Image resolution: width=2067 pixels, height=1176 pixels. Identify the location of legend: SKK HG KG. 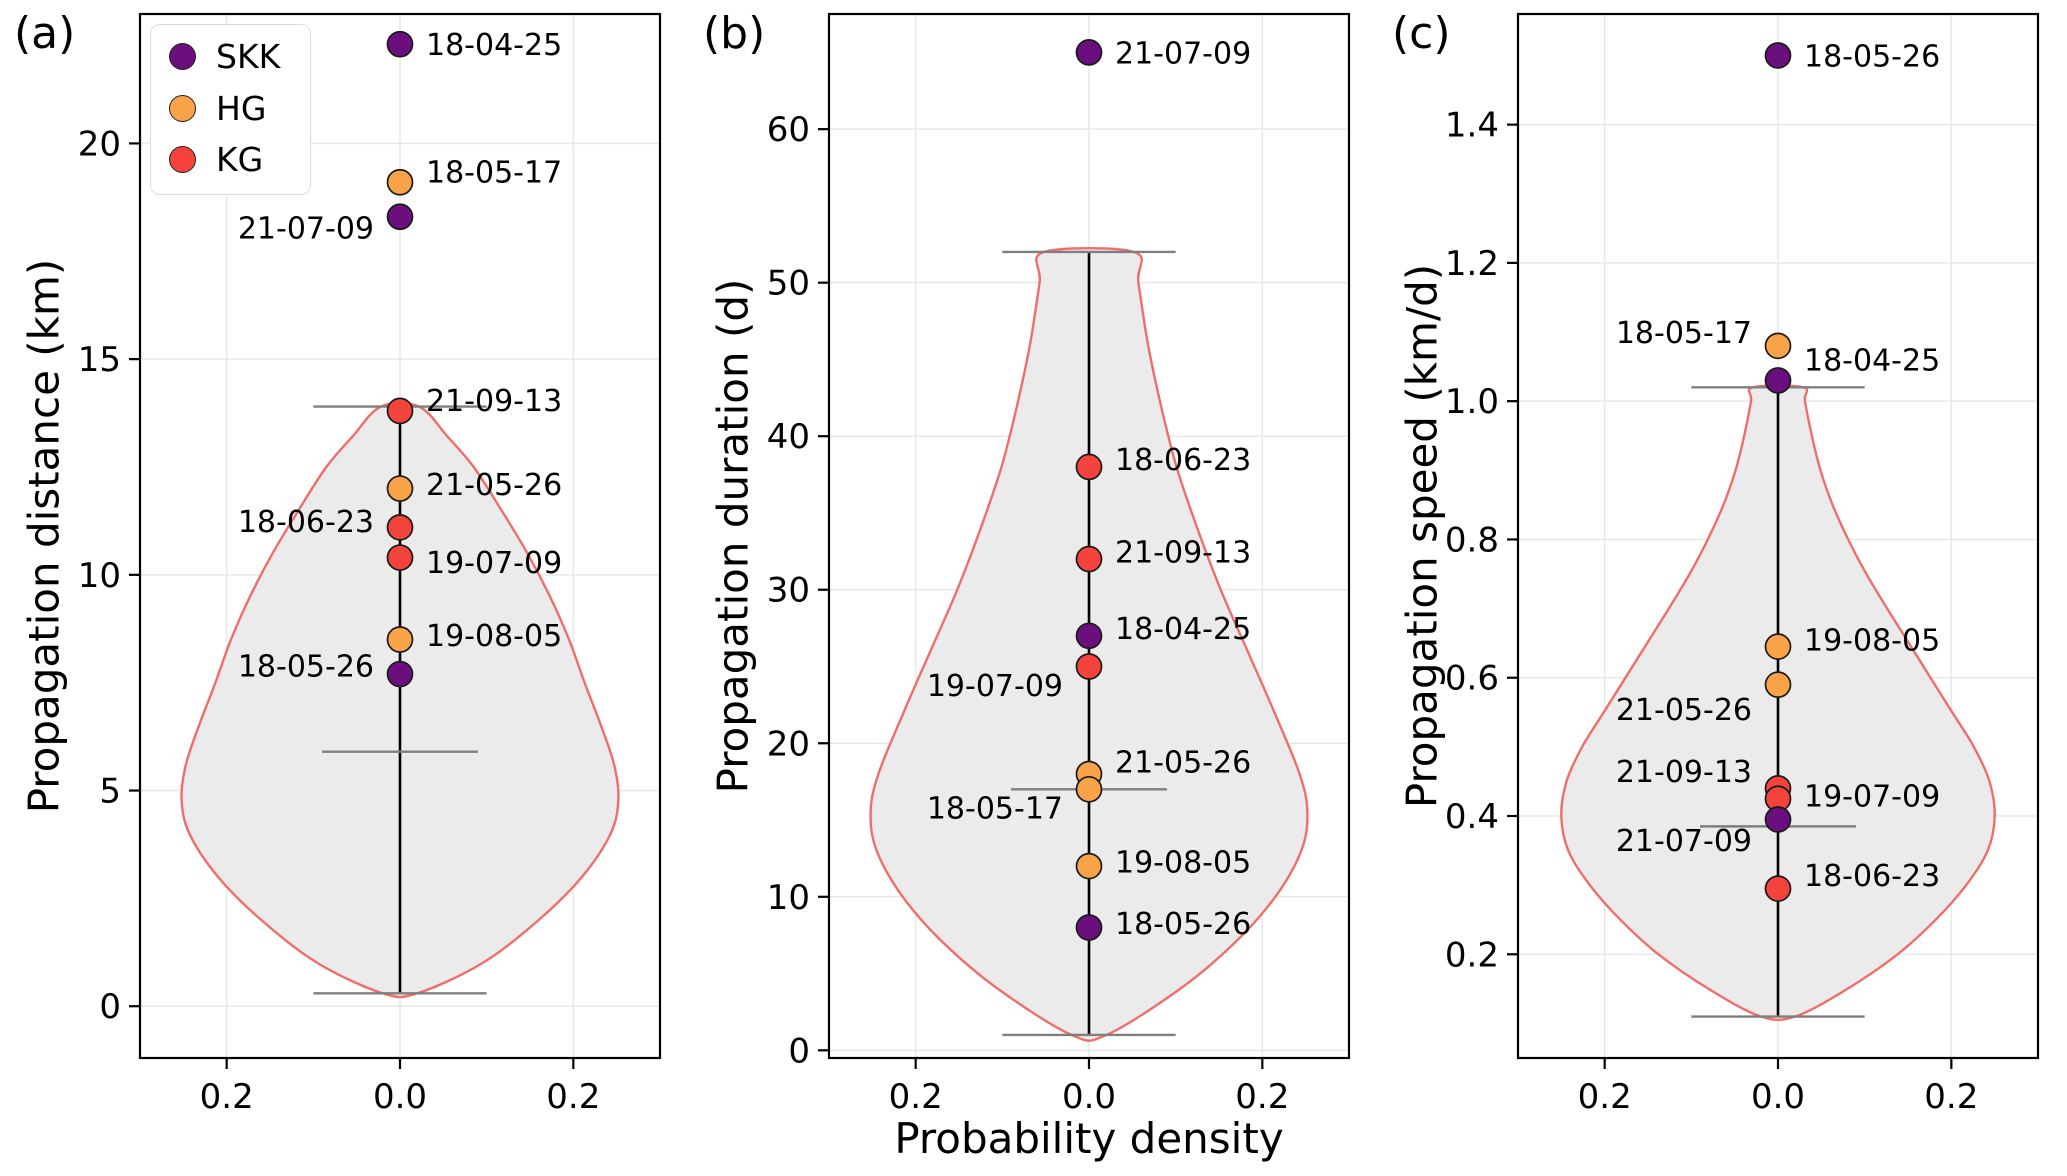
(231, 109).